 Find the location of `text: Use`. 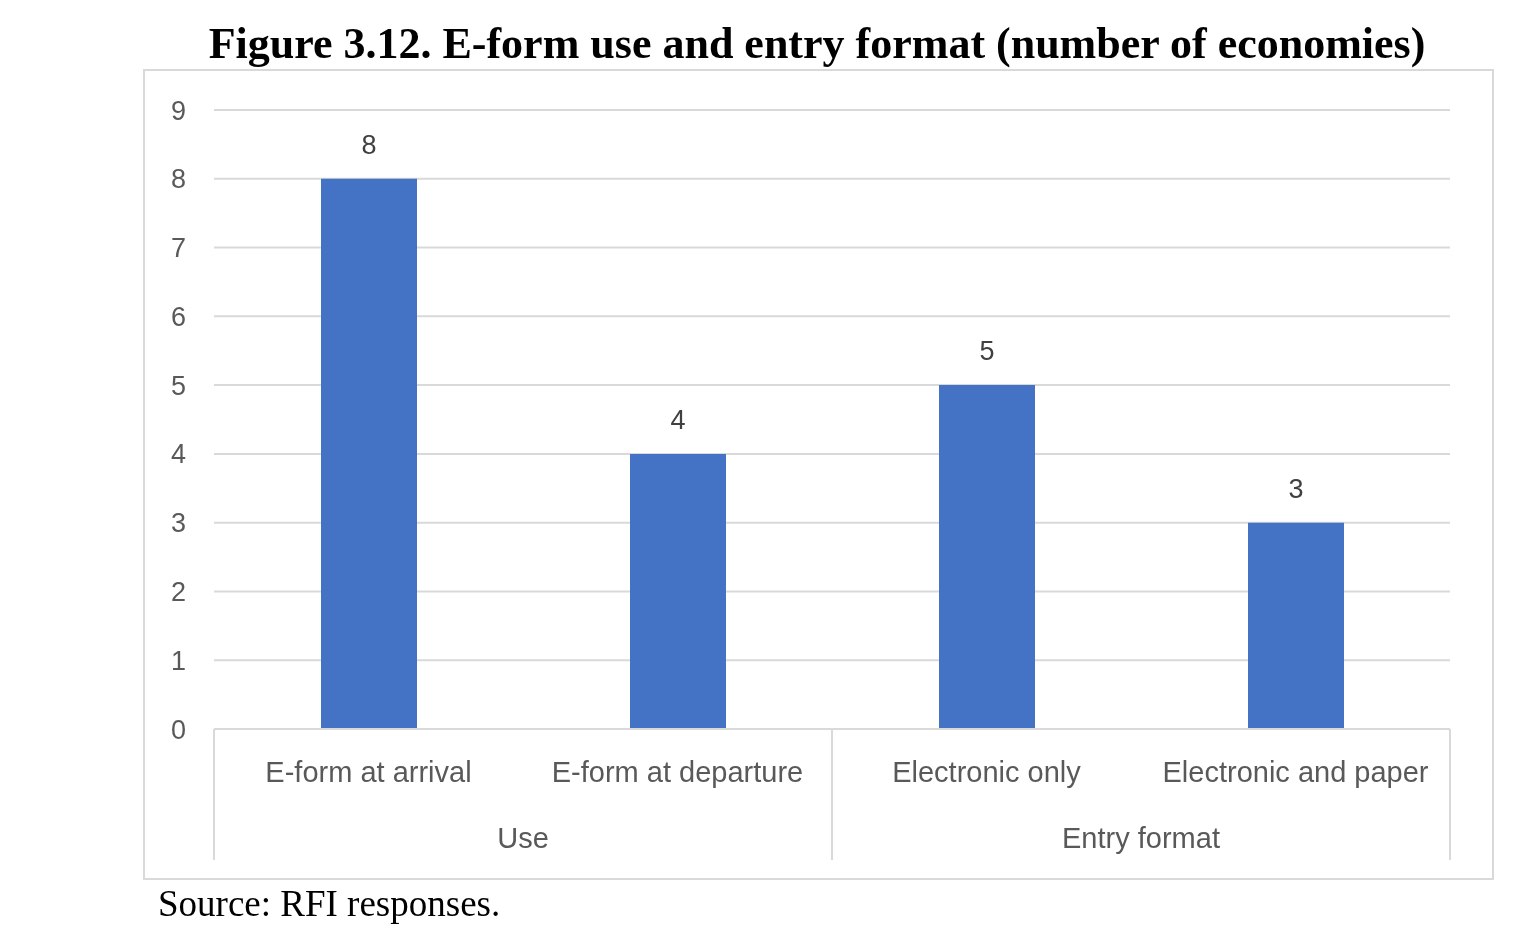

text: Use is located at coordinates (523, 838).